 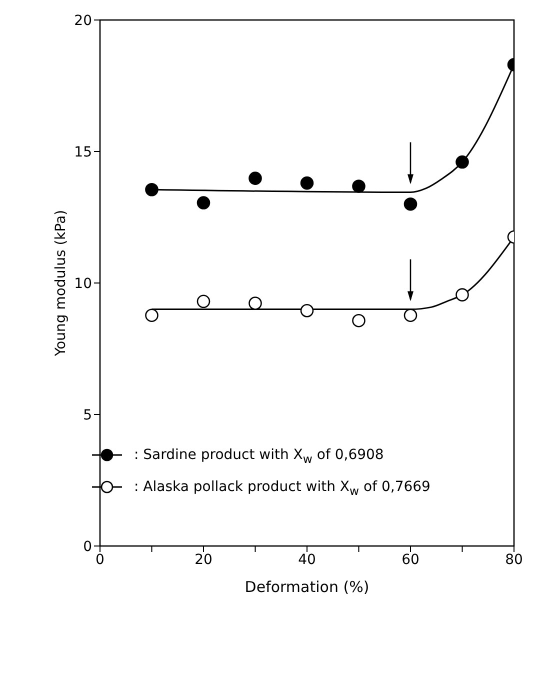 I want to click on x-tick-label: 80, so click(x=514, y=560).